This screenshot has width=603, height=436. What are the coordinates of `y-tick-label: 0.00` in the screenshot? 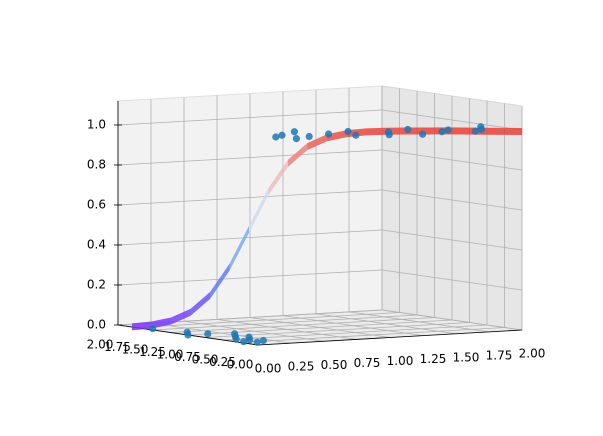 It's located at (240, 365).